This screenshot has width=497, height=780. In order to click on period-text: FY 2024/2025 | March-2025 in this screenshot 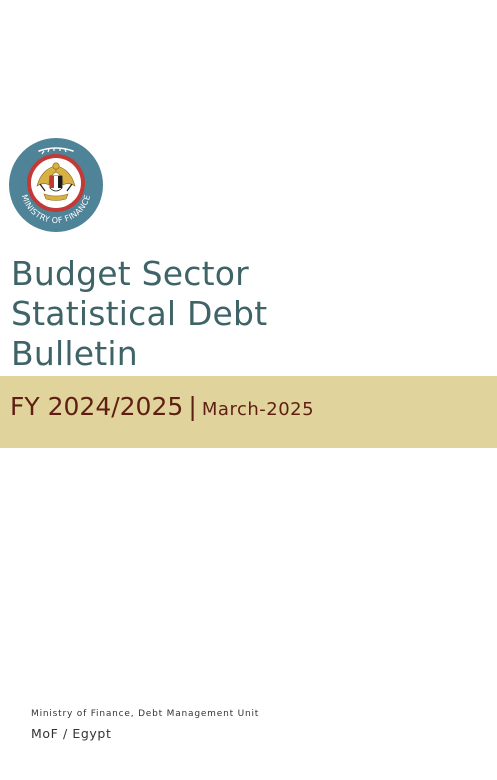, I will do `click(162, 406)`.